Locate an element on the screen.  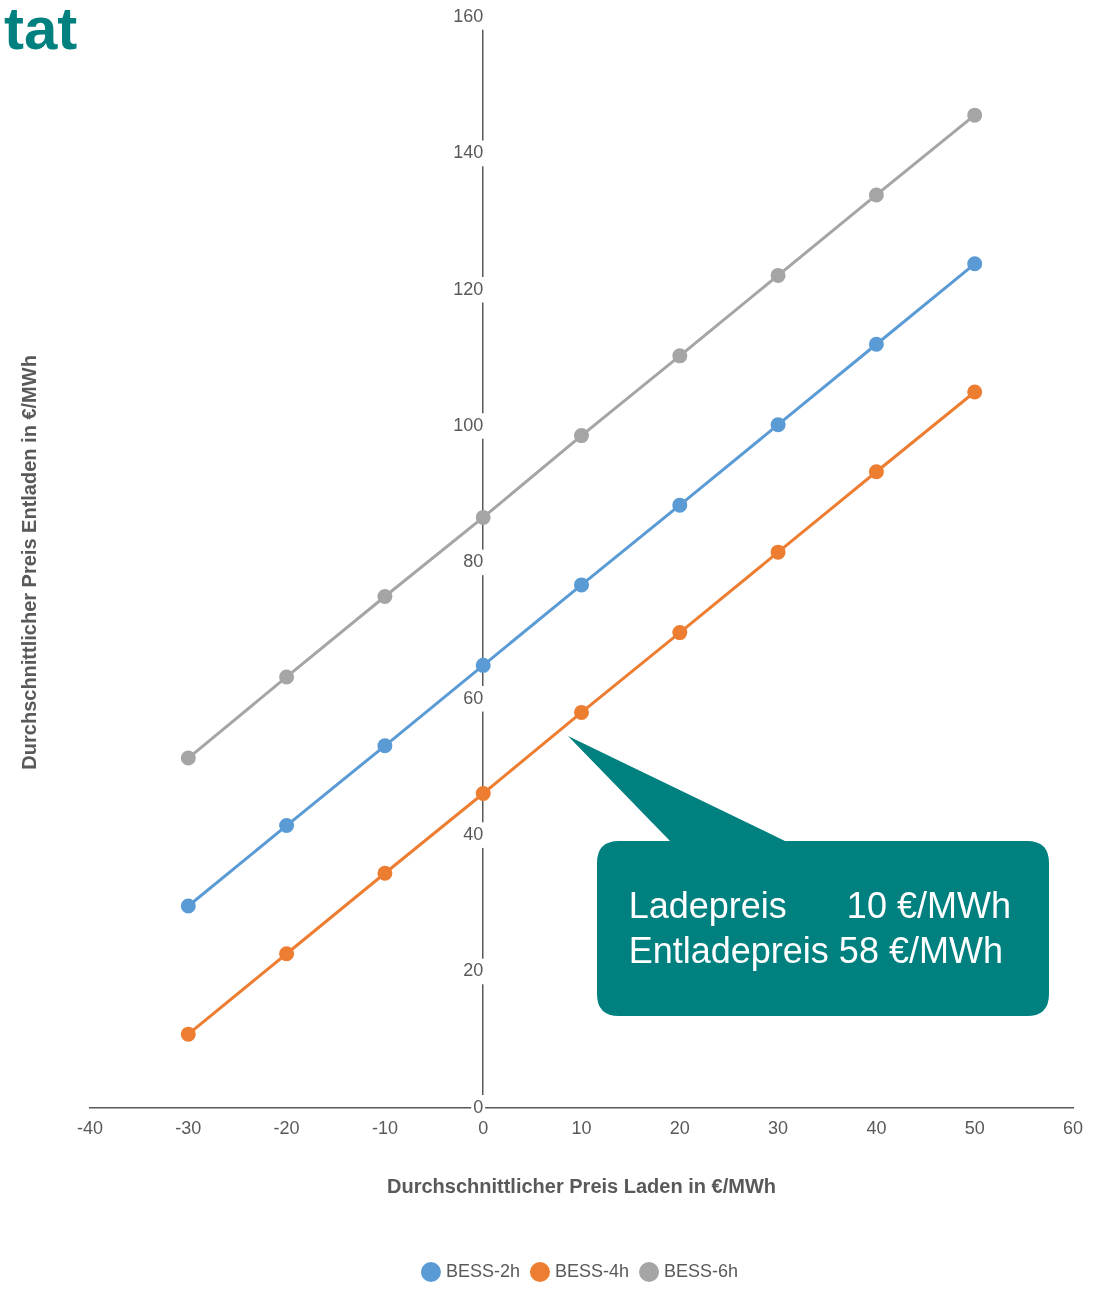
legend-label: BESS-6h is located at coordinates (701, 1270).